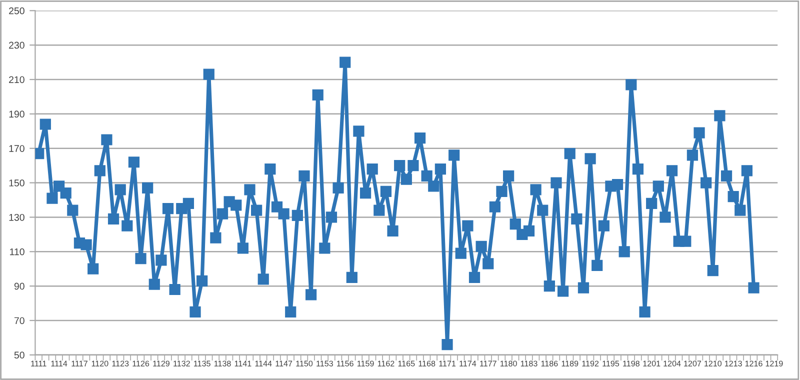 Image resolution: width=800 pixels, height=380 pixels. Describe the element at coordinates (672, 363) in the screenshot. I see `x-tick-label: 1204` at that location.